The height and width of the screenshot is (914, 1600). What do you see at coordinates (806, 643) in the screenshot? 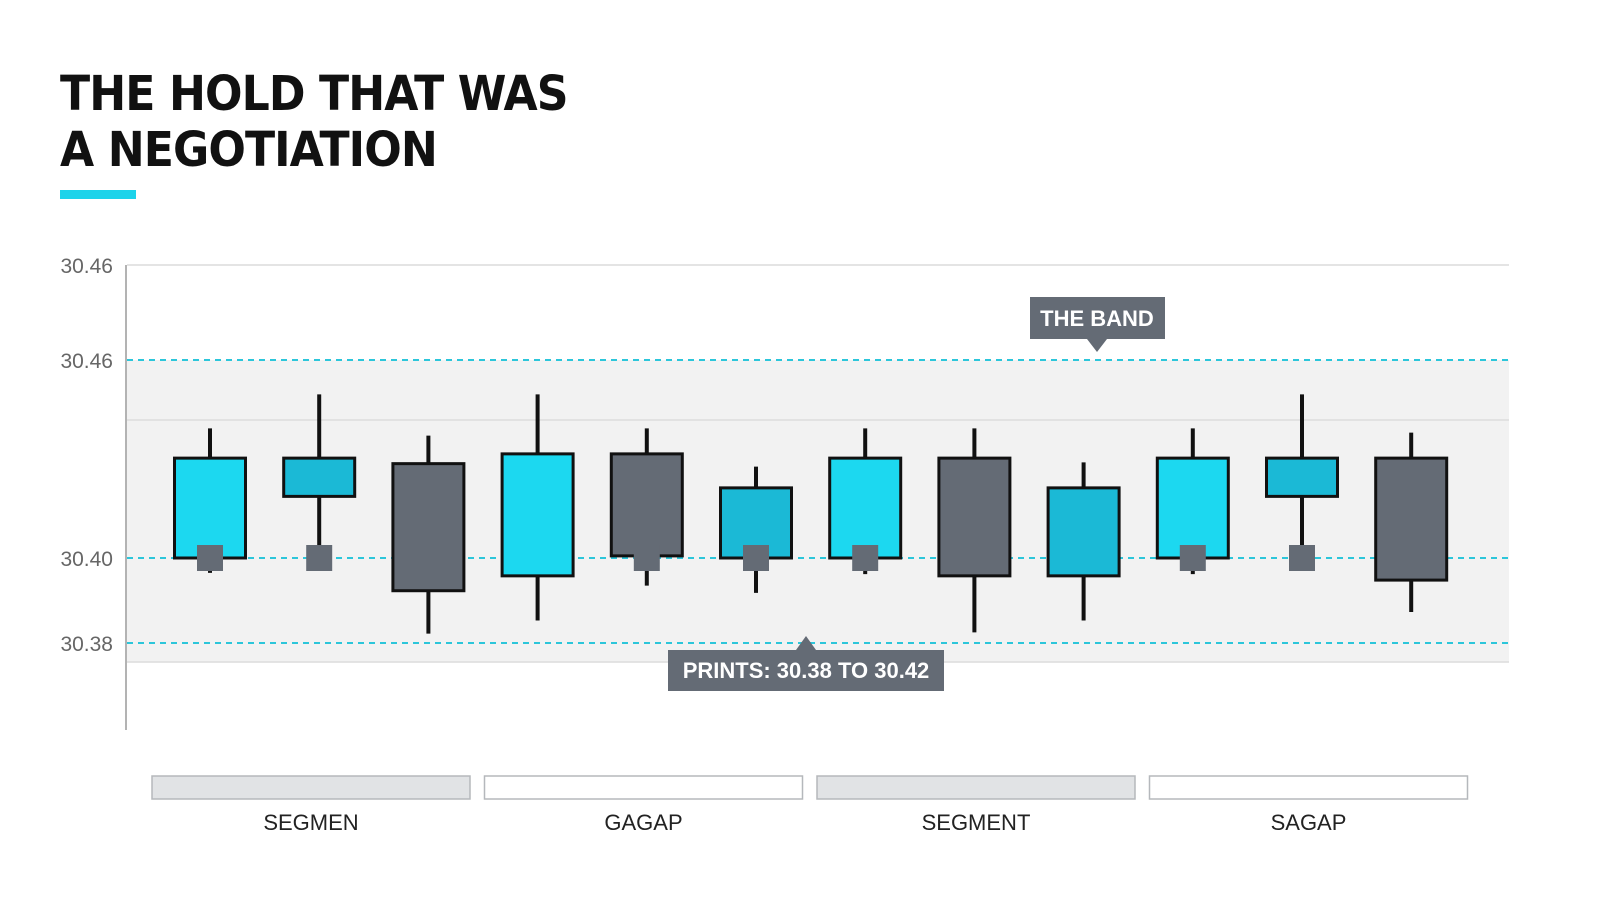
I see `range-callout-pointer` at bounding box center [806, 643].